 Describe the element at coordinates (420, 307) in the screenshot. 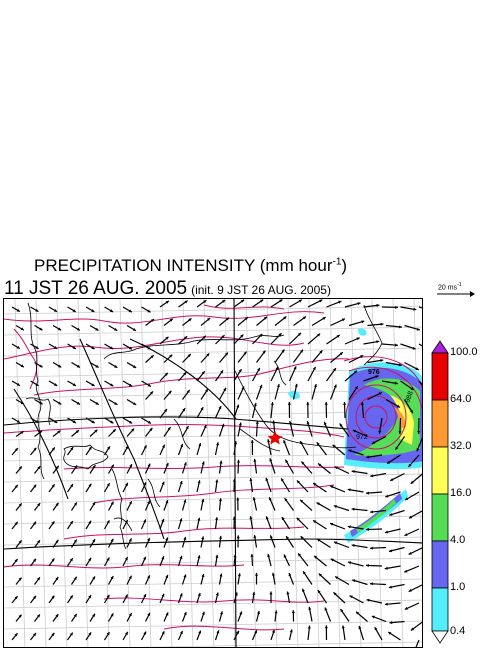

I see `wind-vector` at that location.